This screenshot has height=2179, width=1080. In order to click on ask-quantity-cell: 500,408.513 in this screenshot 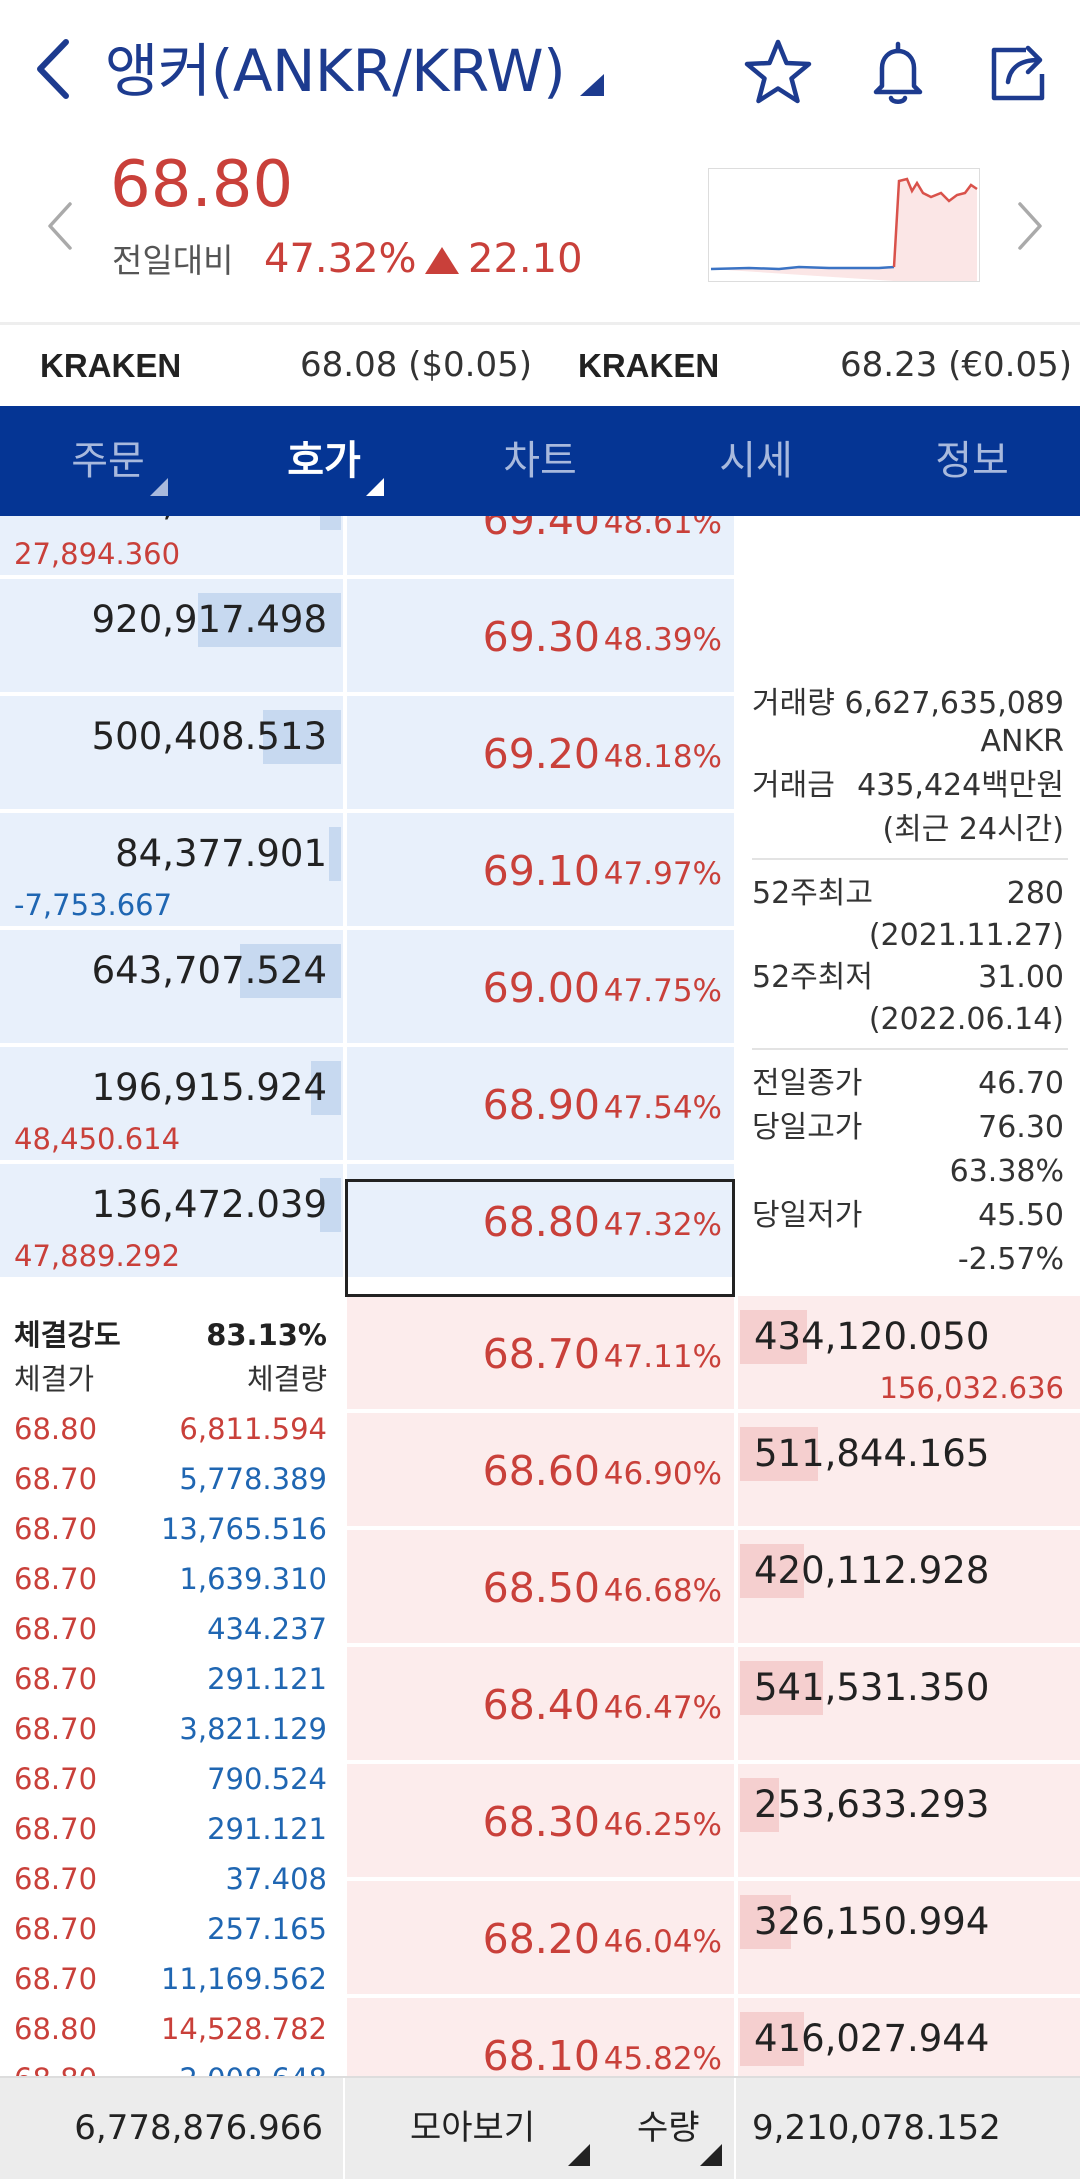, I will do `click(171, 753)`.